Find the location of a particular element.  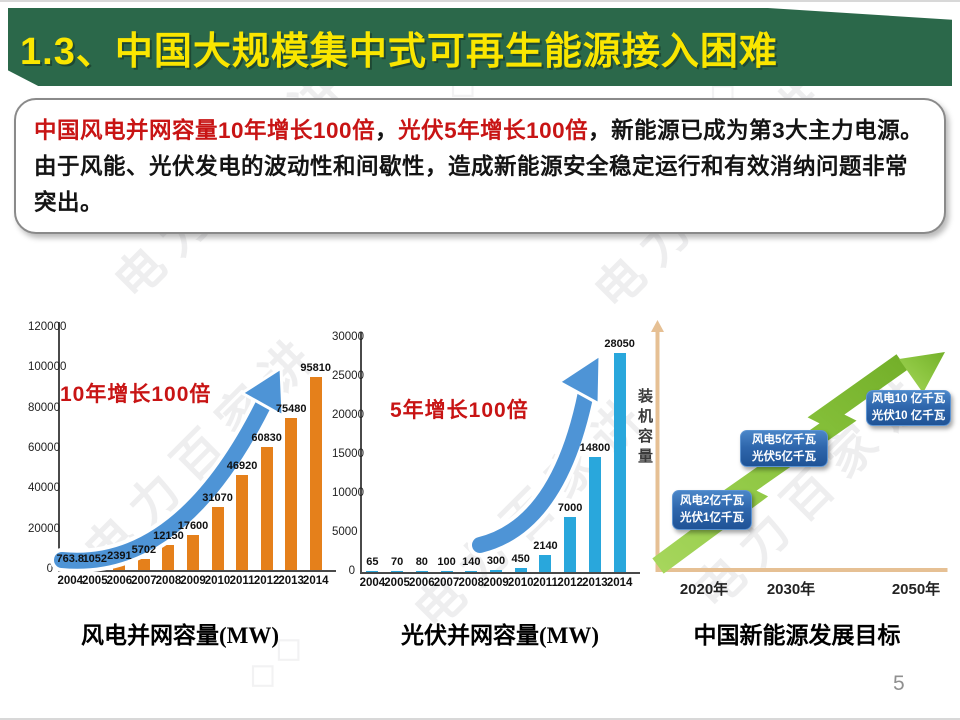

bar-value-label: 7000 is located at coordinates (570, 508).